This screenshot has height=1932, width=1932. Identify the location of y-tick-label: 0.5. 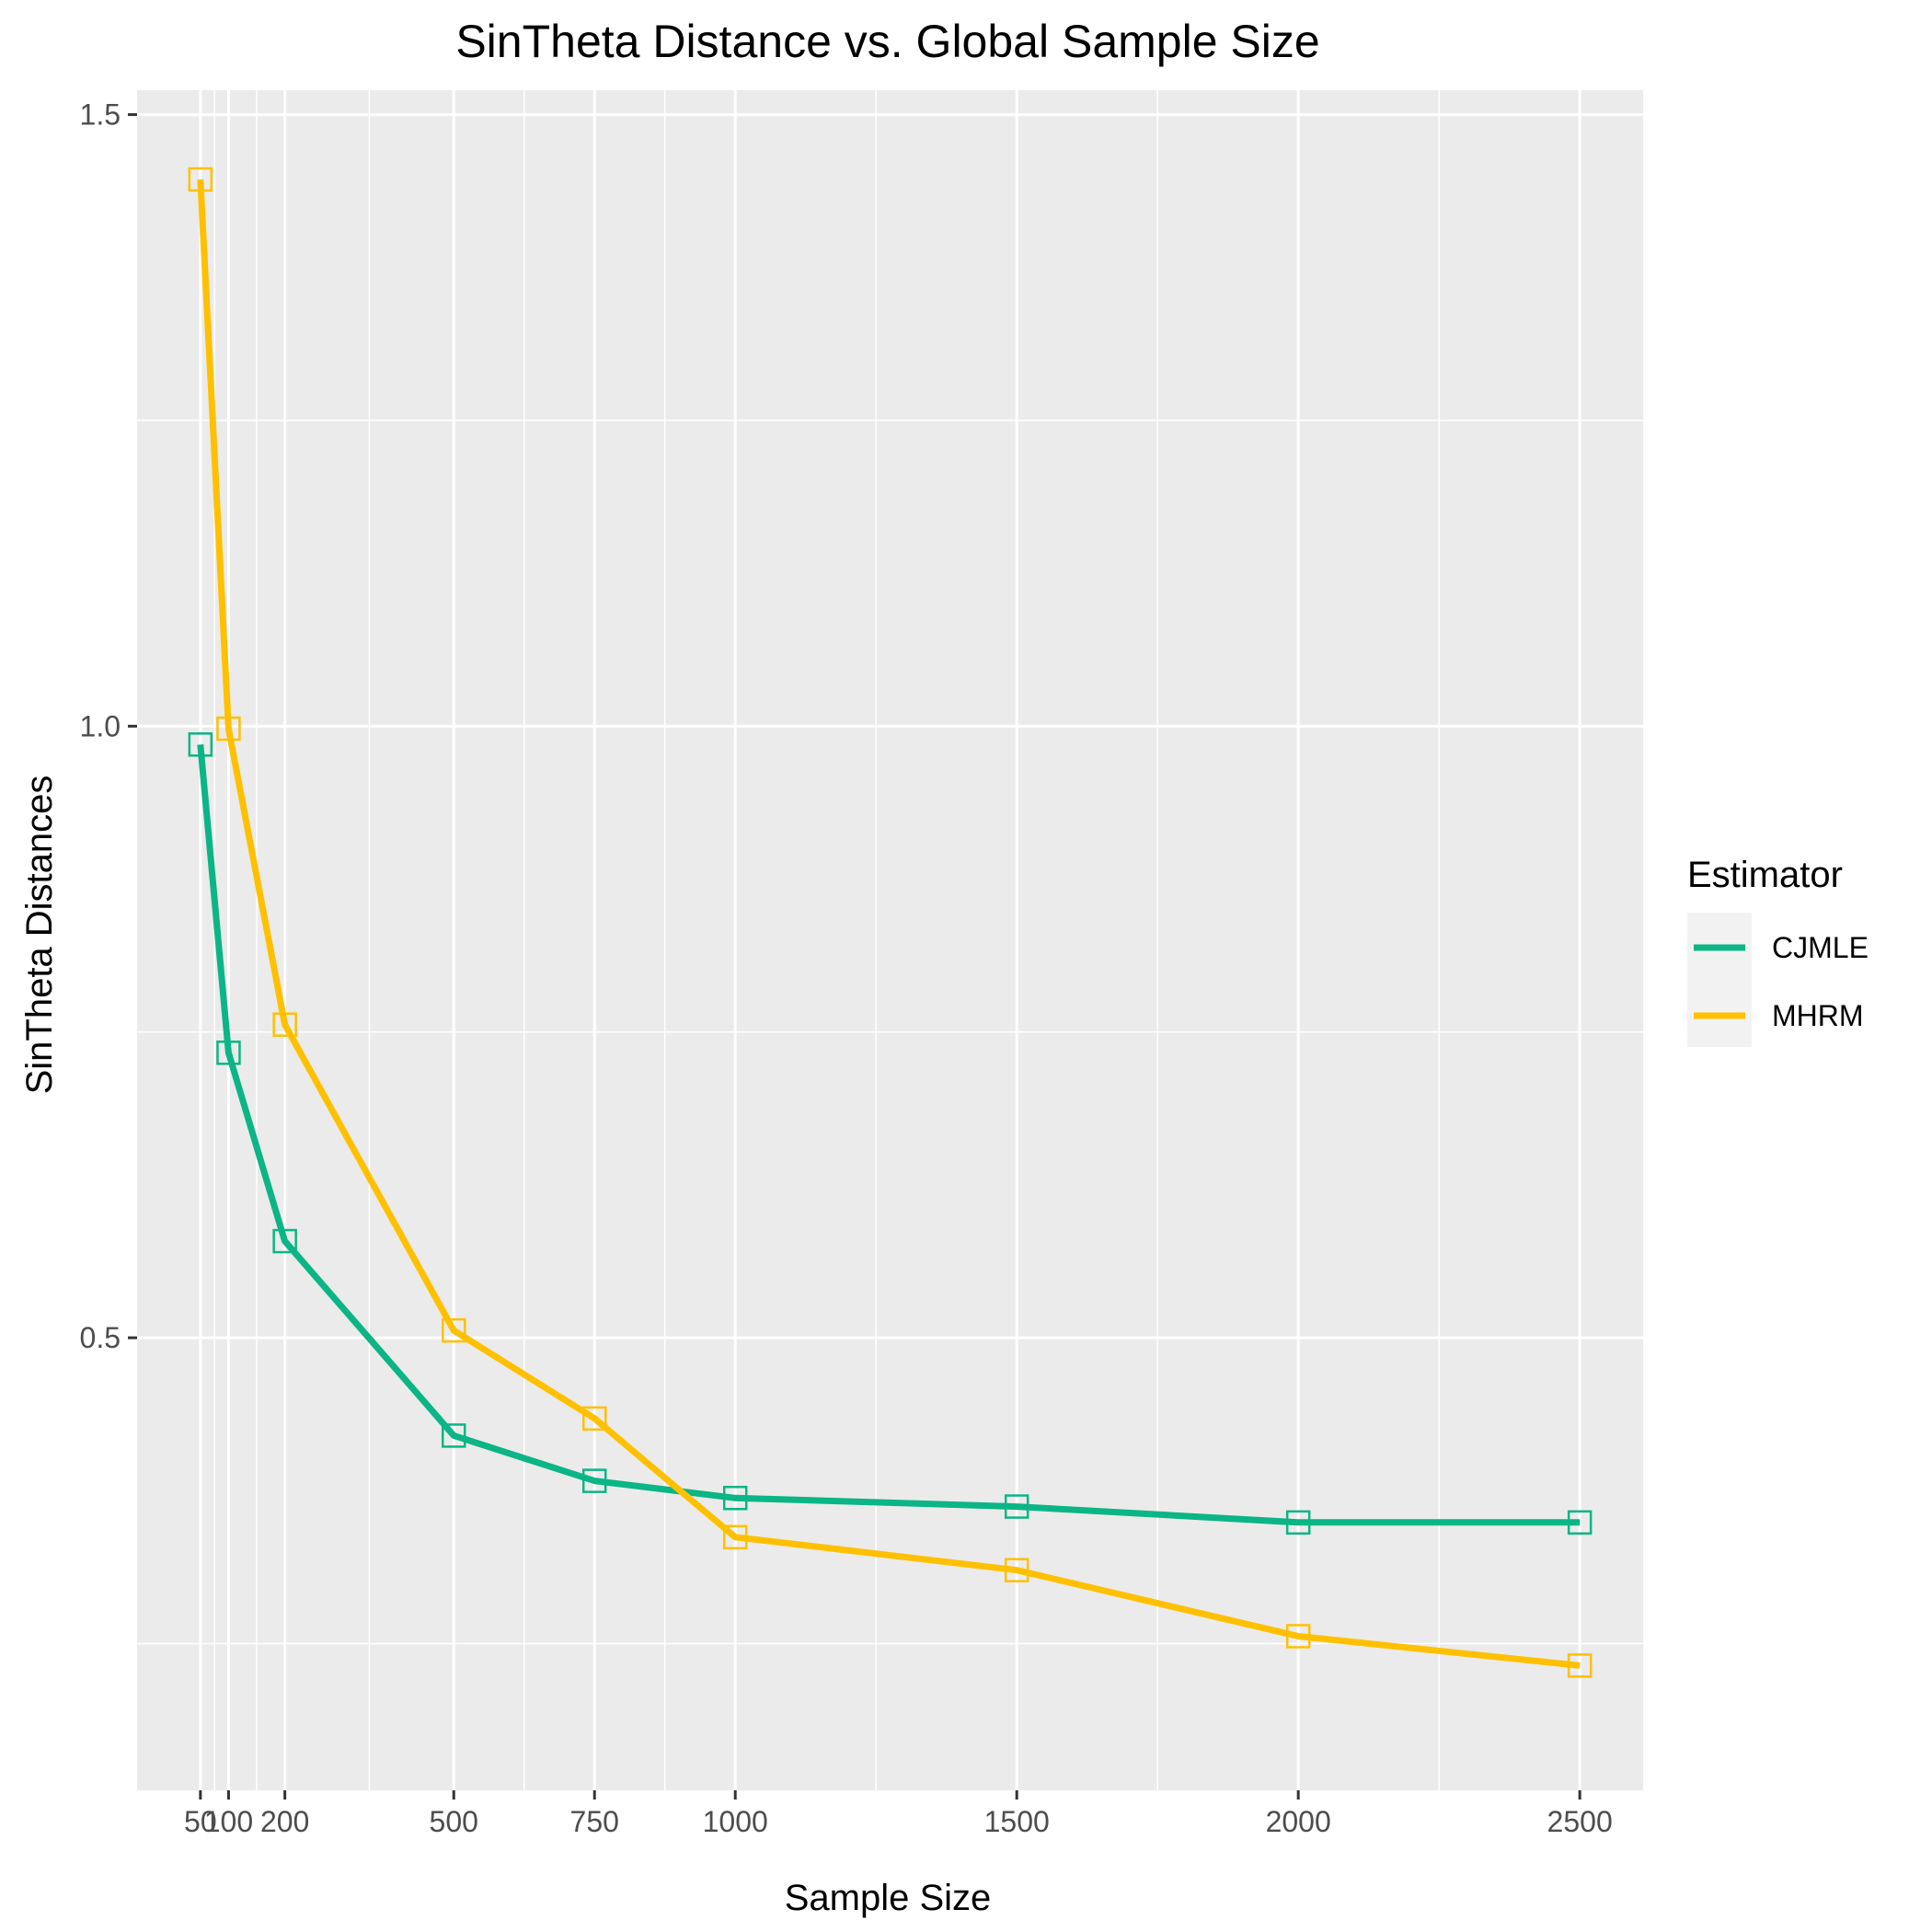
(100, 1337).